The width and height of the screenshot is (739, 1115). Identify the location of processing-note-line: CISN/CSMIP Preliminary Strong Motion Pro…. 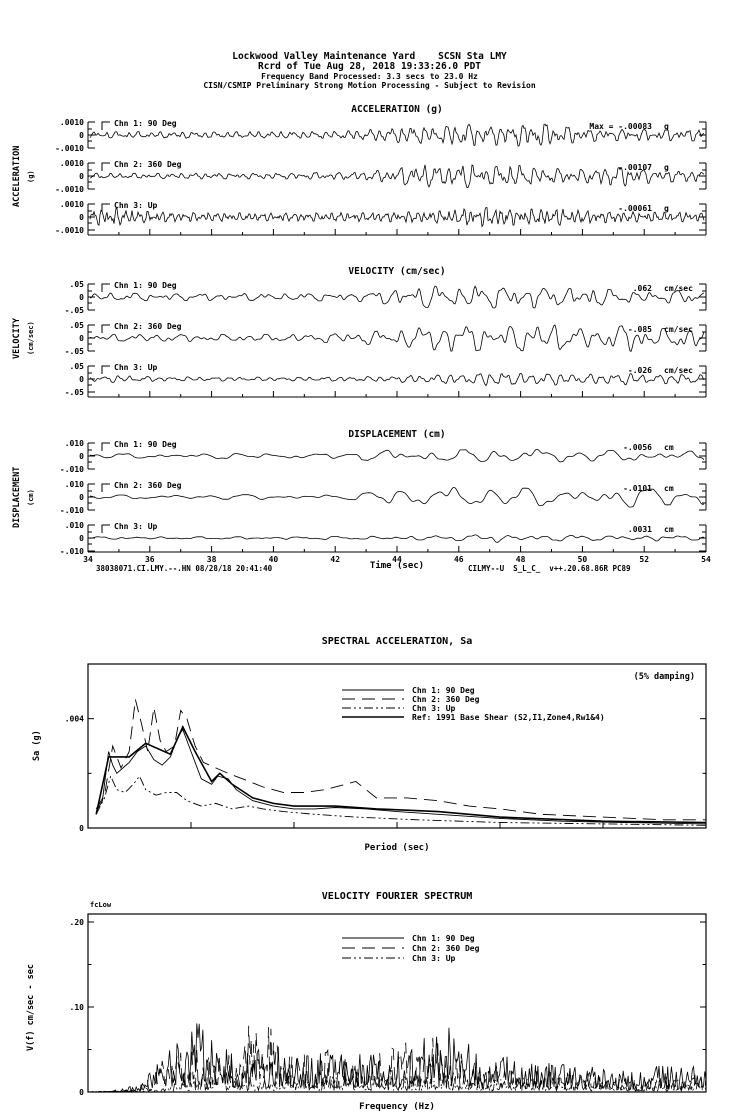
(369, 85).